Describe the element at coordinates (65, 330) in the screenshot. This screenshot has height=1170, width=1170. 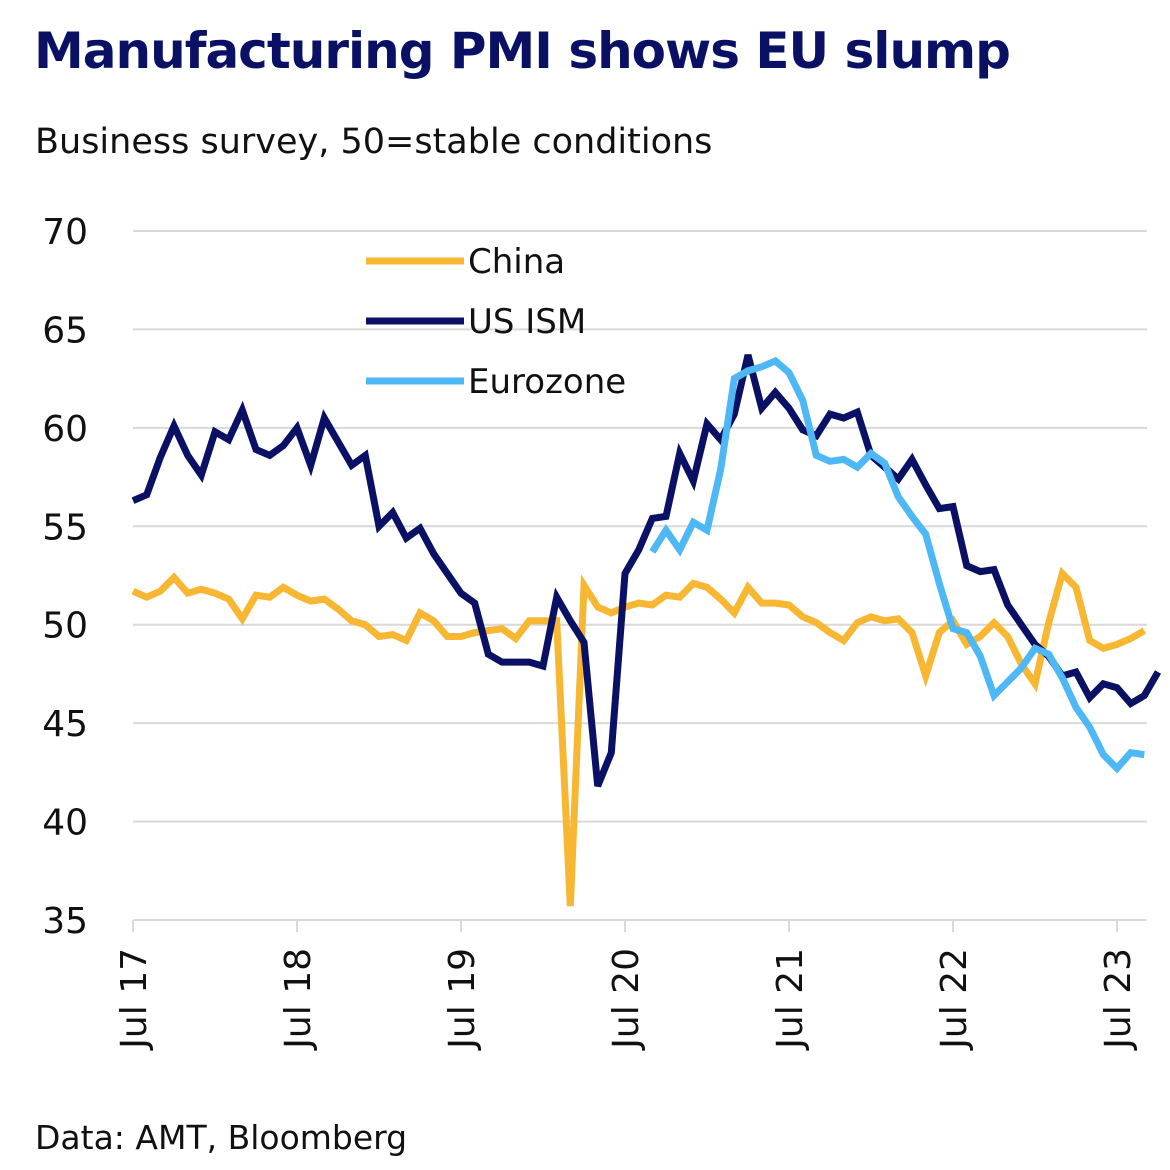
I see `y-tick-label: 65` at that location.